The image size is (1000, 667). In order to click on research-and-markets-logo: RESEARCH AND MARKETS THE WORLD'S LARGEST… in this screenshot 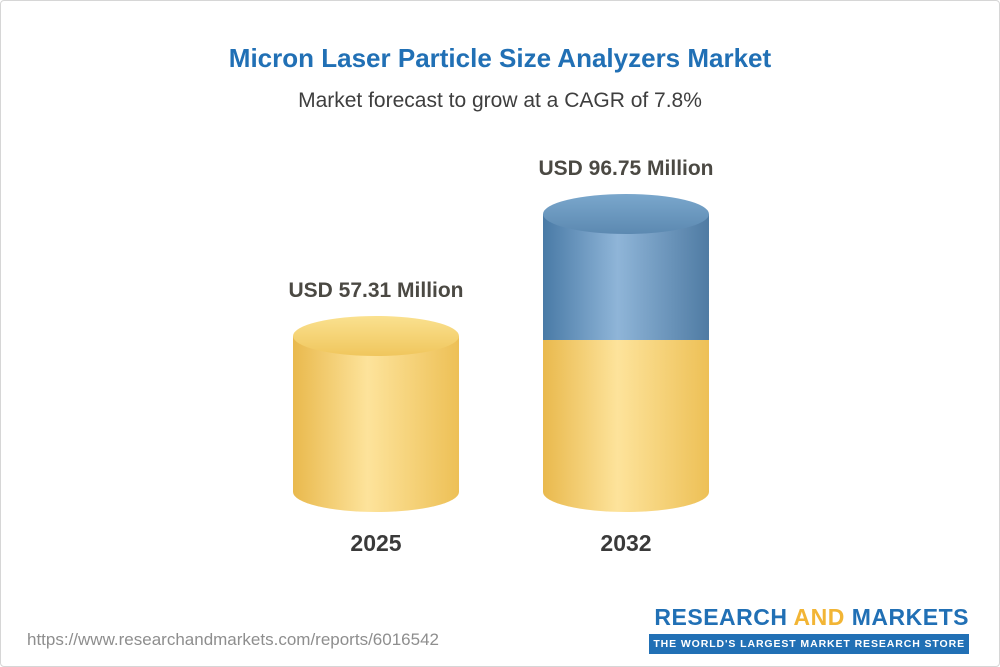, I will do `click(809, 629)`.